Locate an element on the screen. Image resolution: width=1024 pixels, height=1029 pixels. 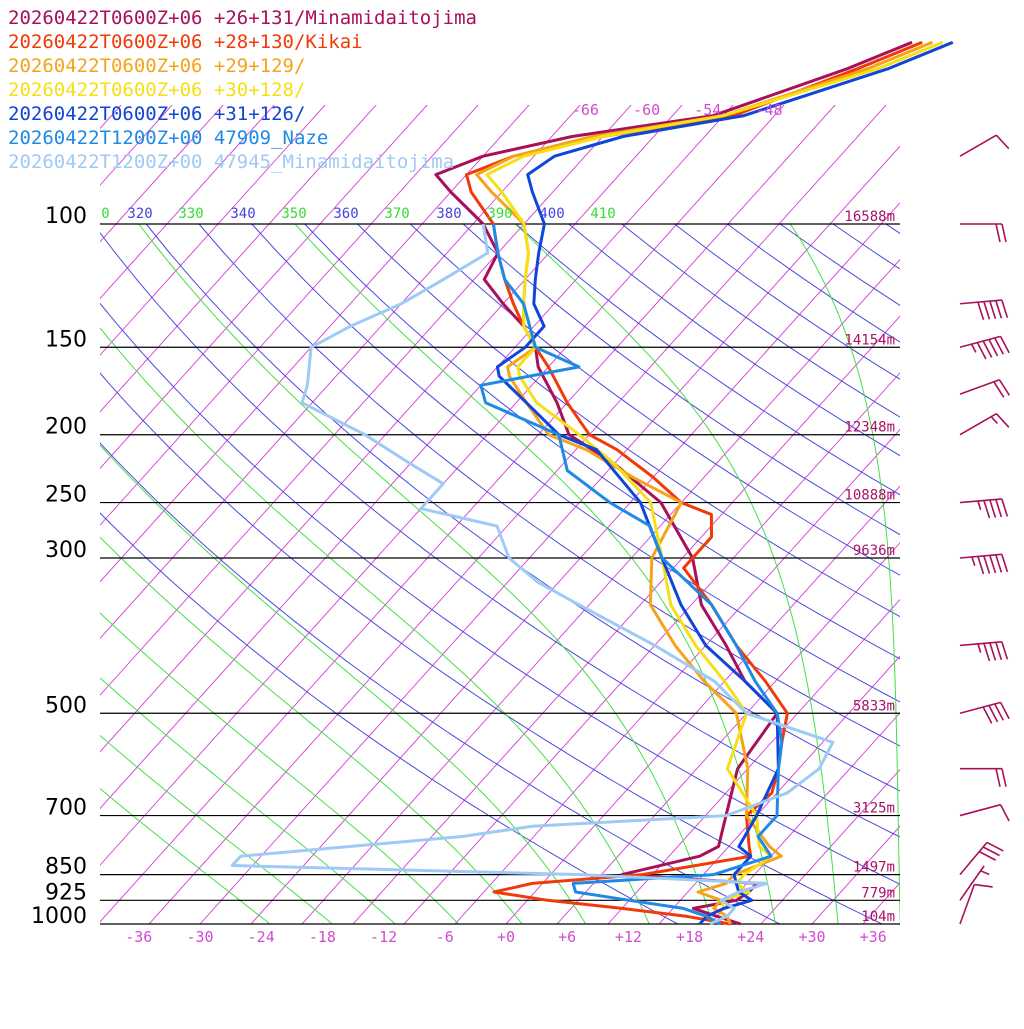
temperature-tick-label: -36 is located at coordinates (138, 937).